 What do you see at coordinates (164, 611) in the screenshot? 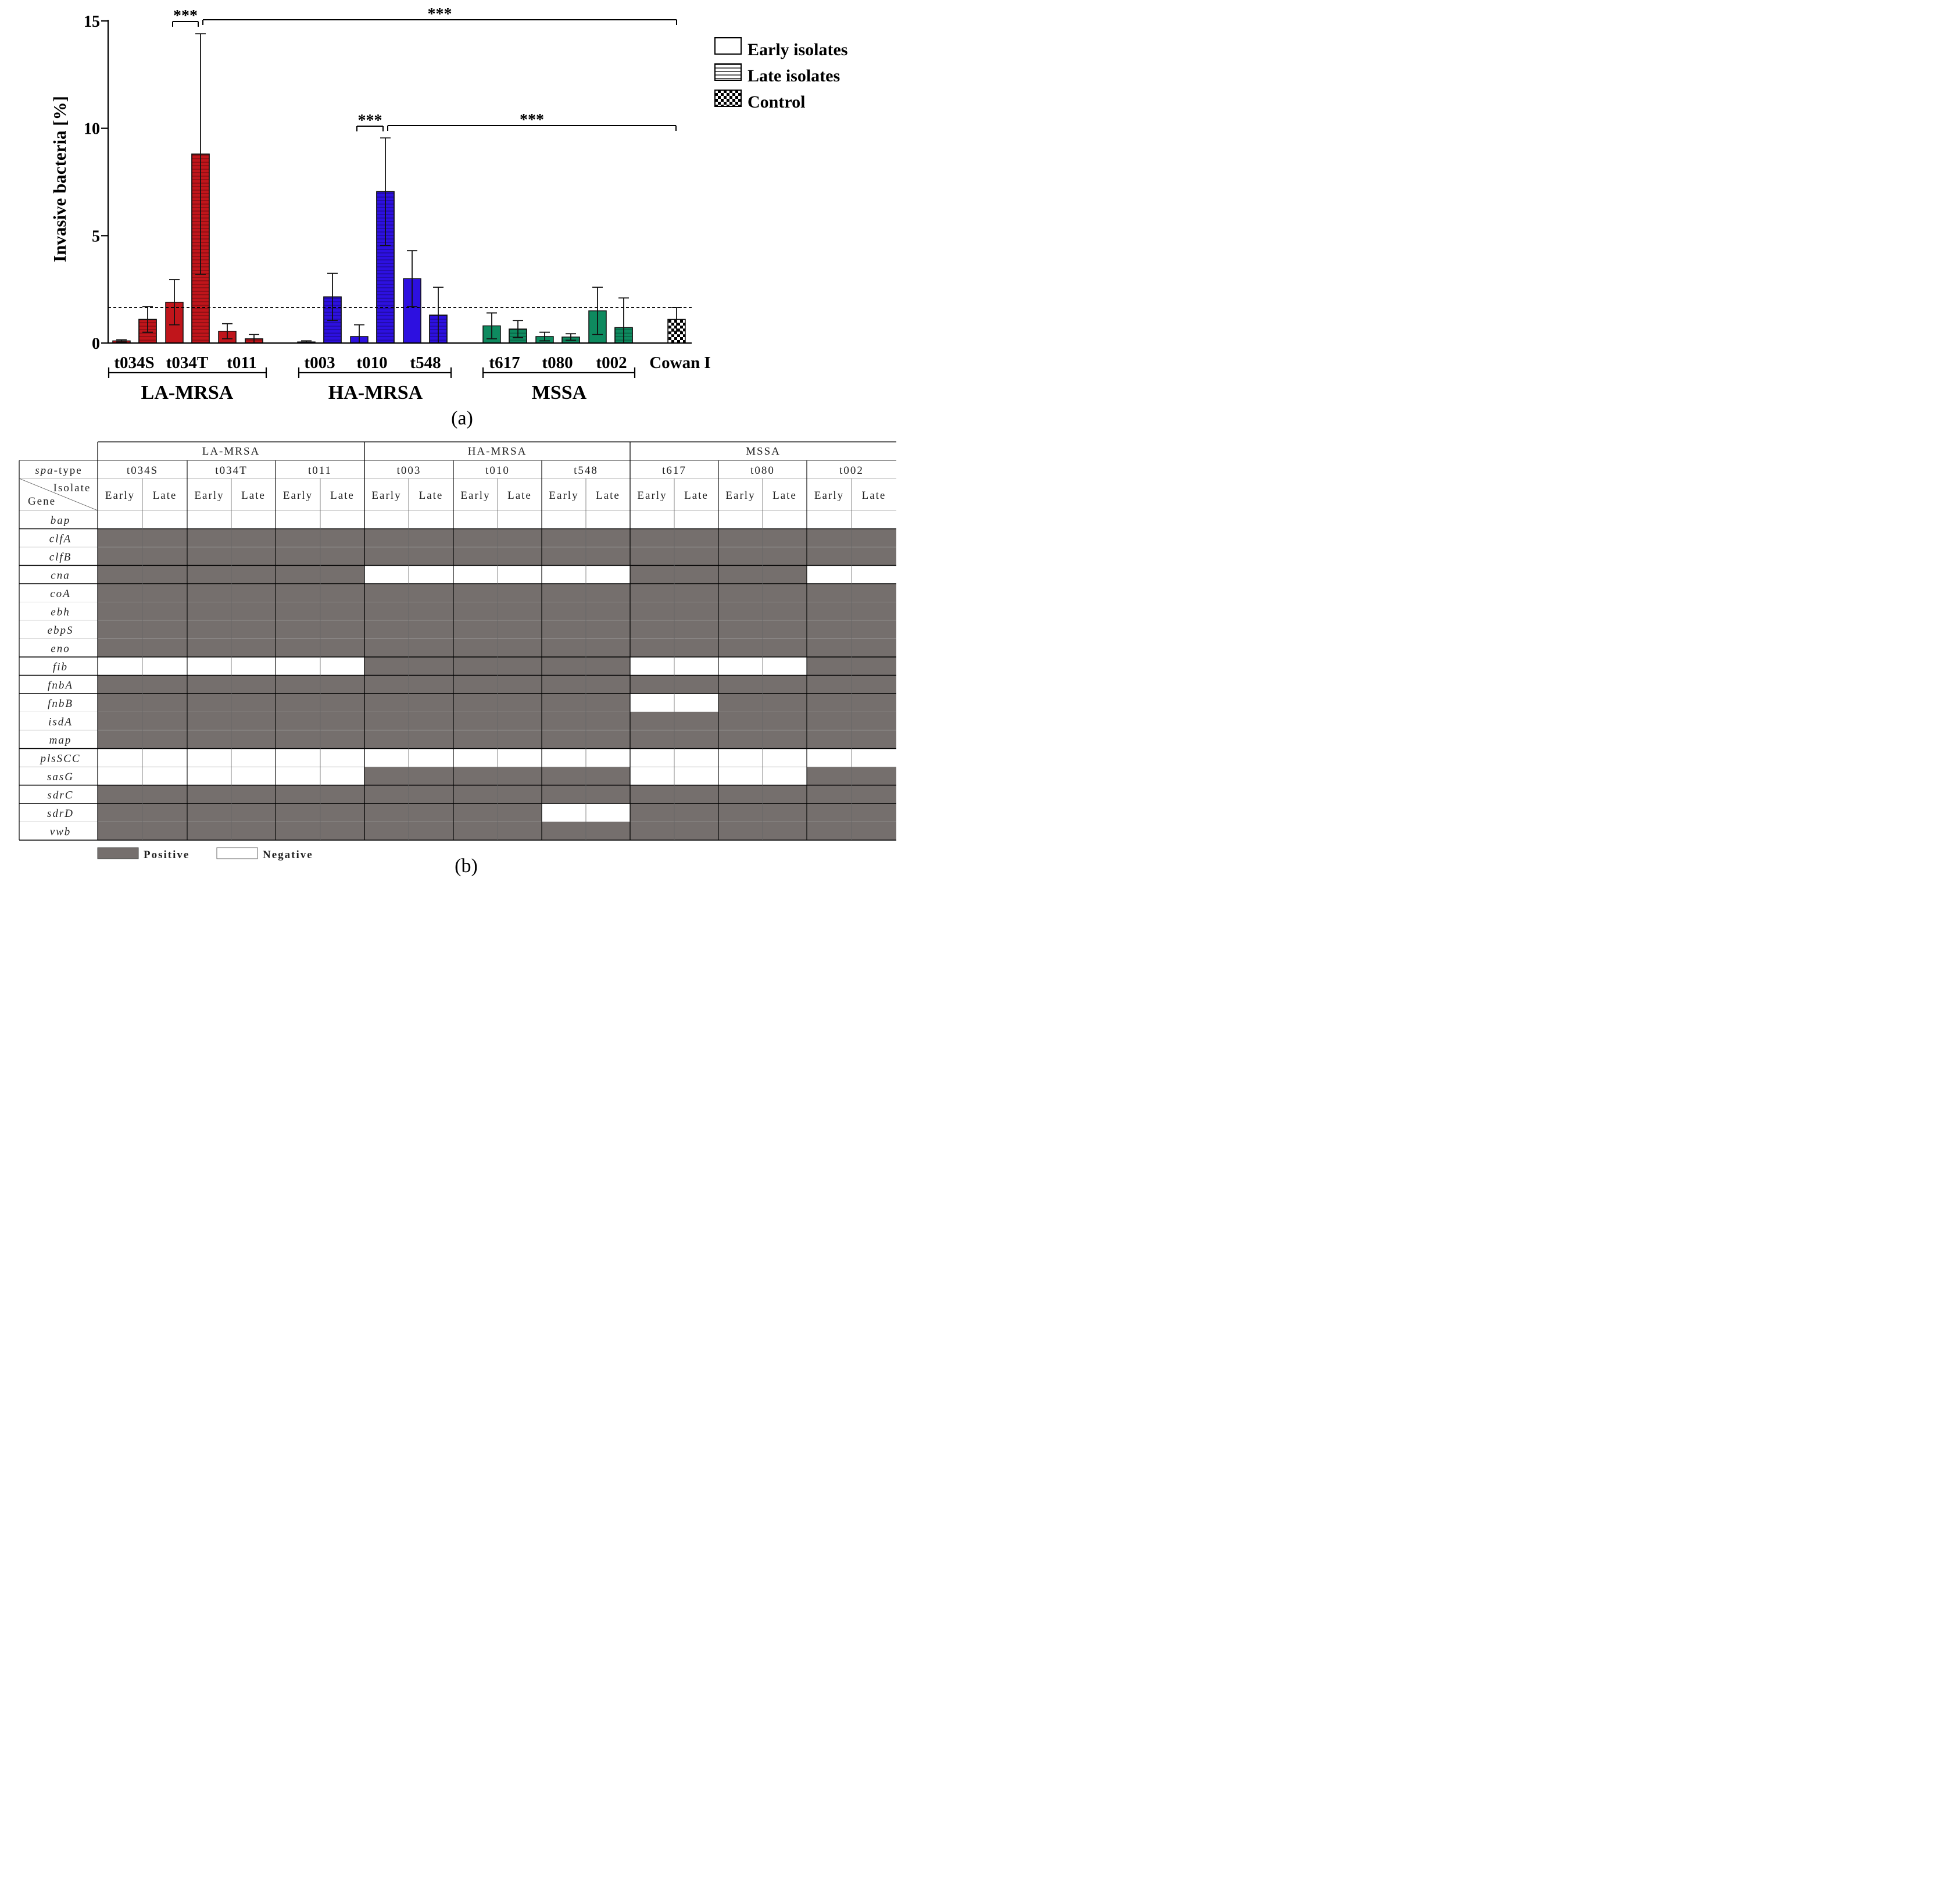
I see `cell-ebh-t034S-late` at bounding box center [164, 611].